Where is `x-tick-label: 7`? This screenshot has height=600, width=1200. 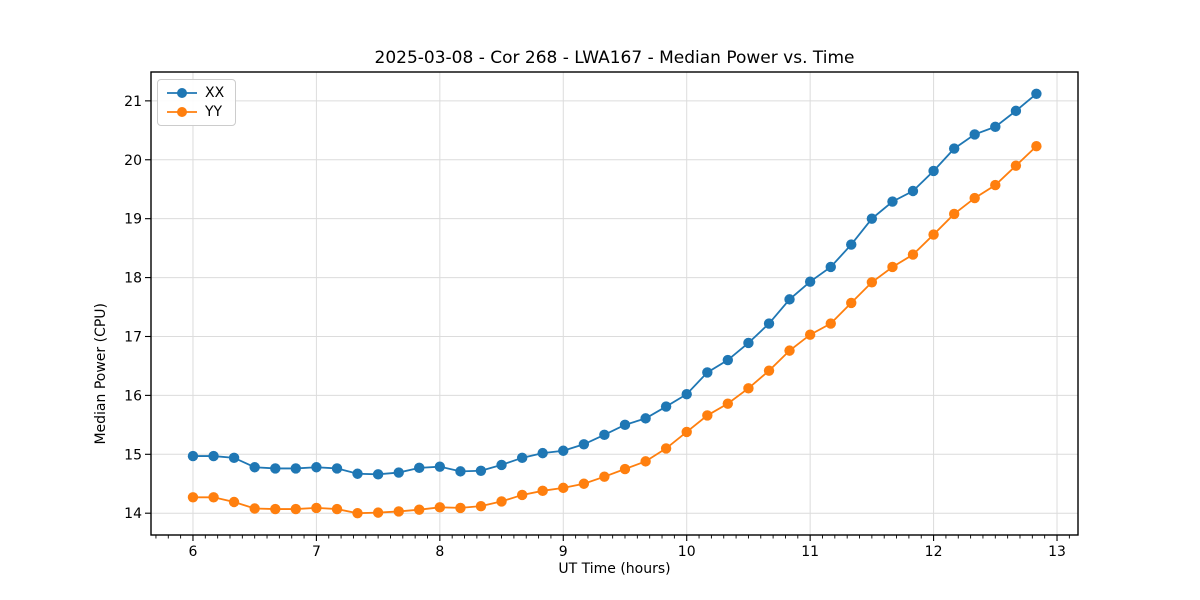
x-tick-label: 7 is located at coordinates (316, 552).